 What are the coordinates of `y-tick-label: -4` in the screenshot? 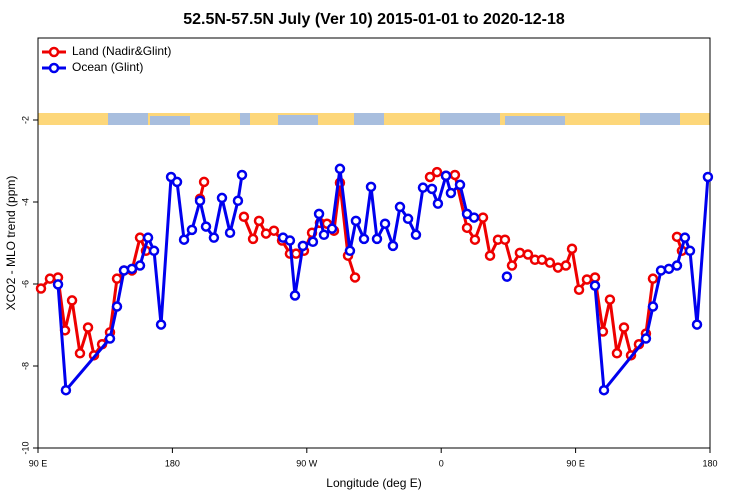 It's located at (25, 202).